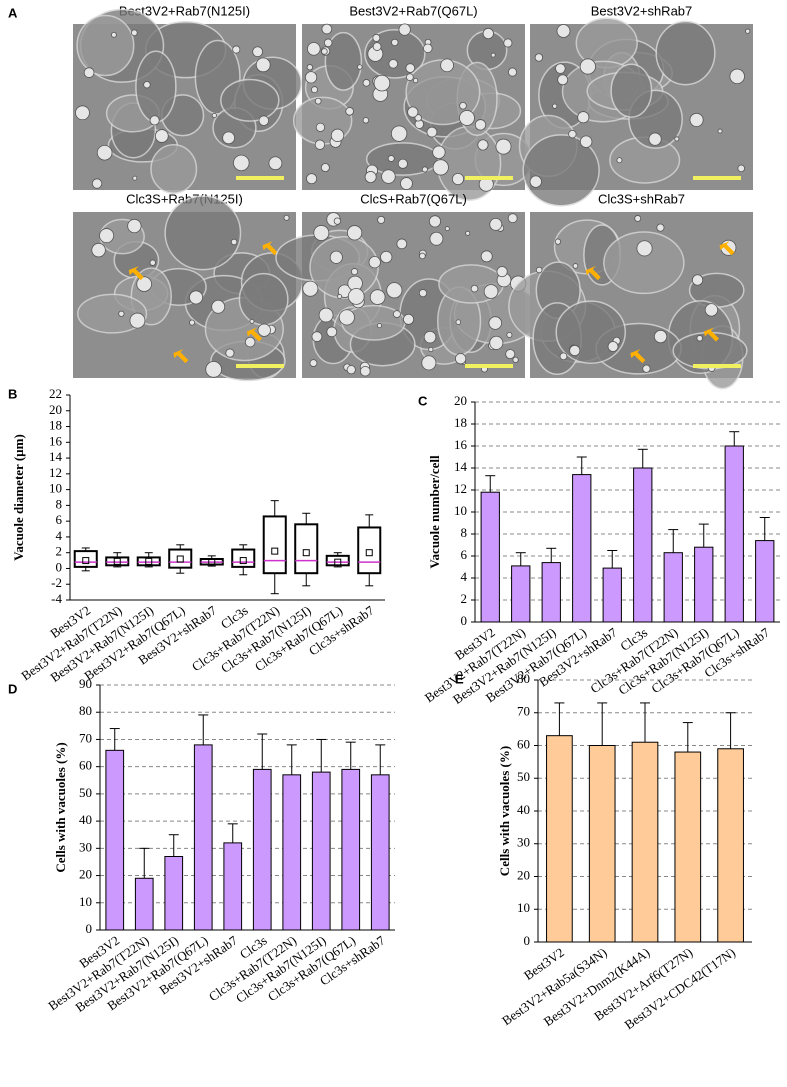 This screenshot has height=1087, width=787. What do you see at coordinates (59, 503) in the screenshot?
I see `y-tick-label: 8` at bounding box center [59, 503].